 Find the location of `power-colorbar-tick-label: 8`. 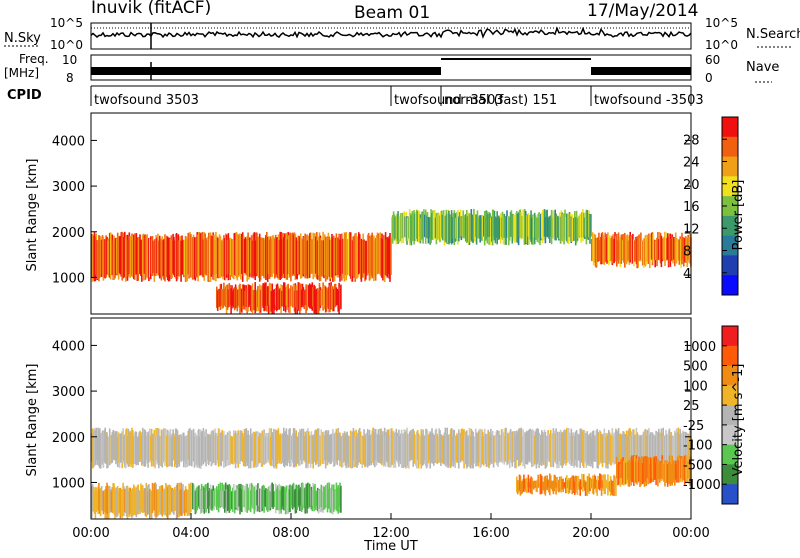

power-colorbar-tick-label: 8 is located at coordinates (687, 252).